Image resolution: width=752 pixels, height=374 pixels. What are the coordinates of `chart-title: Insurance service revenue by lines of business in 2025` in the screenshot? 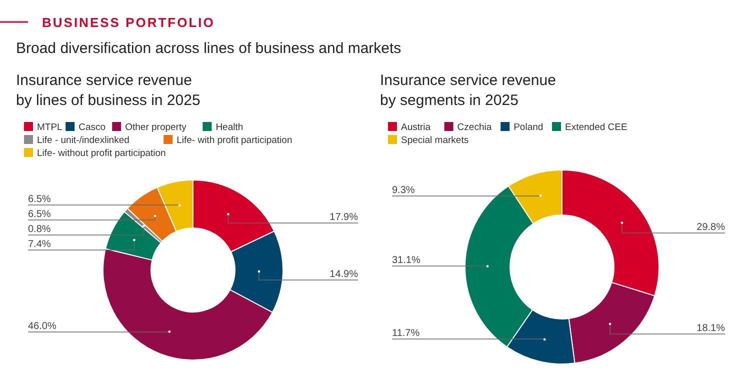 It's located at (108, 90).